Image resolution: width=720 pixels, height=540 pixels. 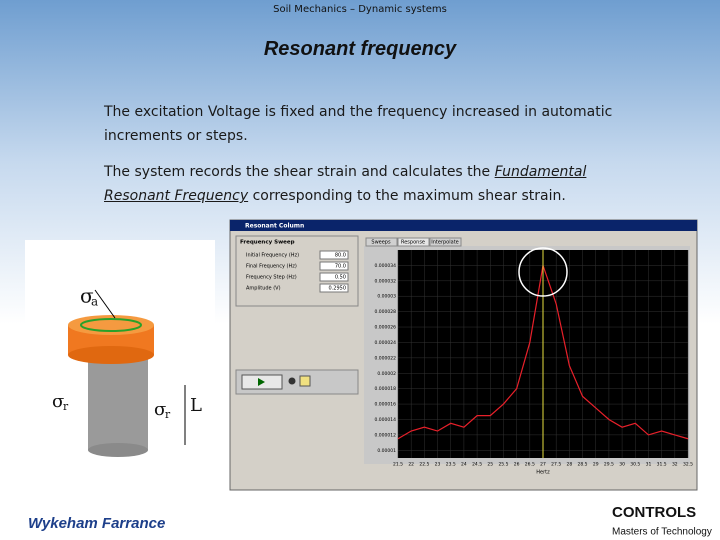 What do you see at coordinates (688, 465) in the screenshot?
I see `x-tick-label: 32.5` at bounding box center [688, 465].